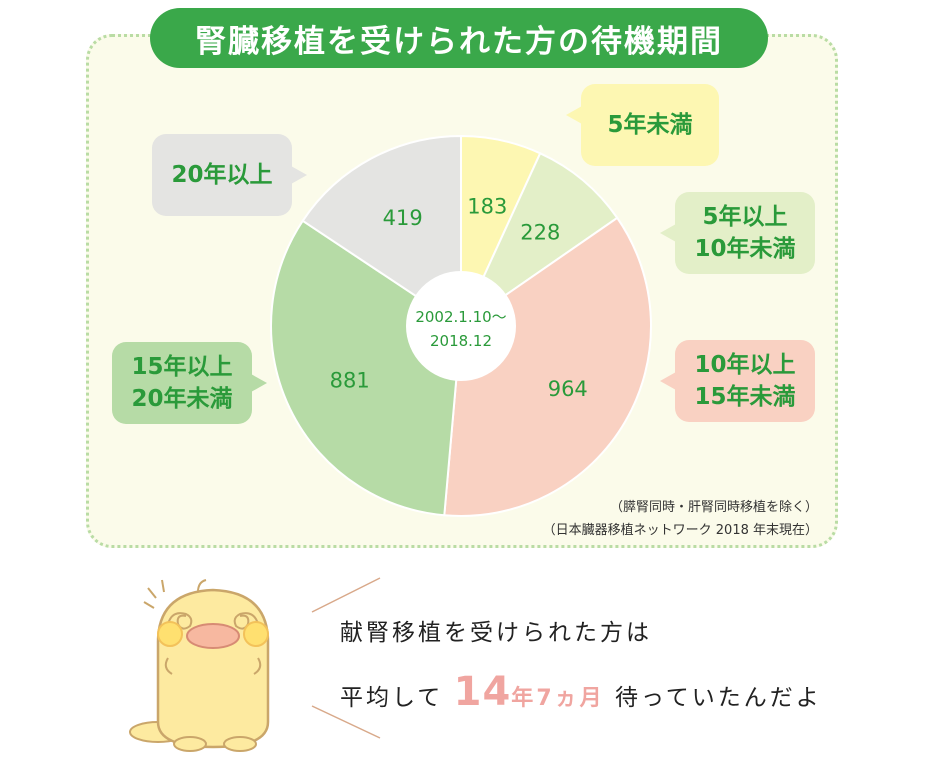 The width and height of the screenshot is (930, 764). I want to click on mascot-illustration, so click(199, 665).